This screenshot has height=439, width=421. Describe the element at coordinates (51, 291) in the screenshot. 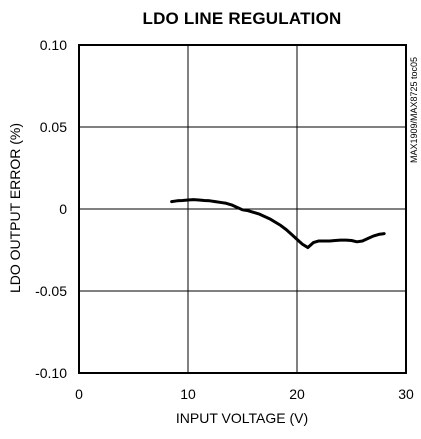

I see `y-tick-label: -0.05` at that location.